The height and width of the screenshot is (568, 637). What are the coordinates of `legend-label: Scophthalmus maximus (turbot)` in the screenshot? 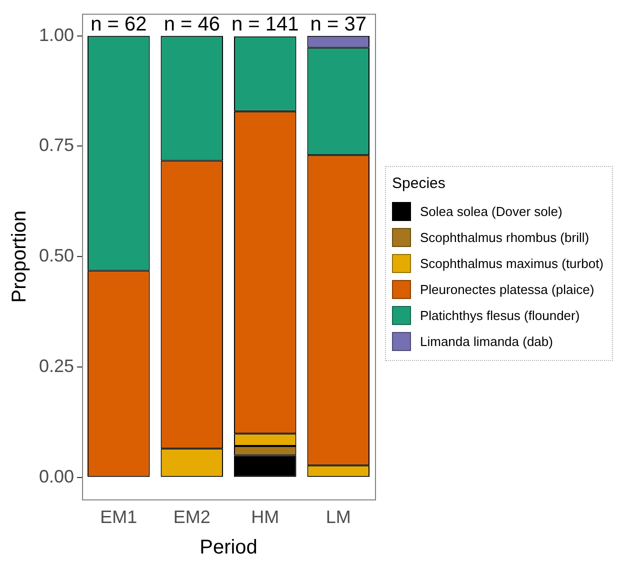 It's located at (512, 263).